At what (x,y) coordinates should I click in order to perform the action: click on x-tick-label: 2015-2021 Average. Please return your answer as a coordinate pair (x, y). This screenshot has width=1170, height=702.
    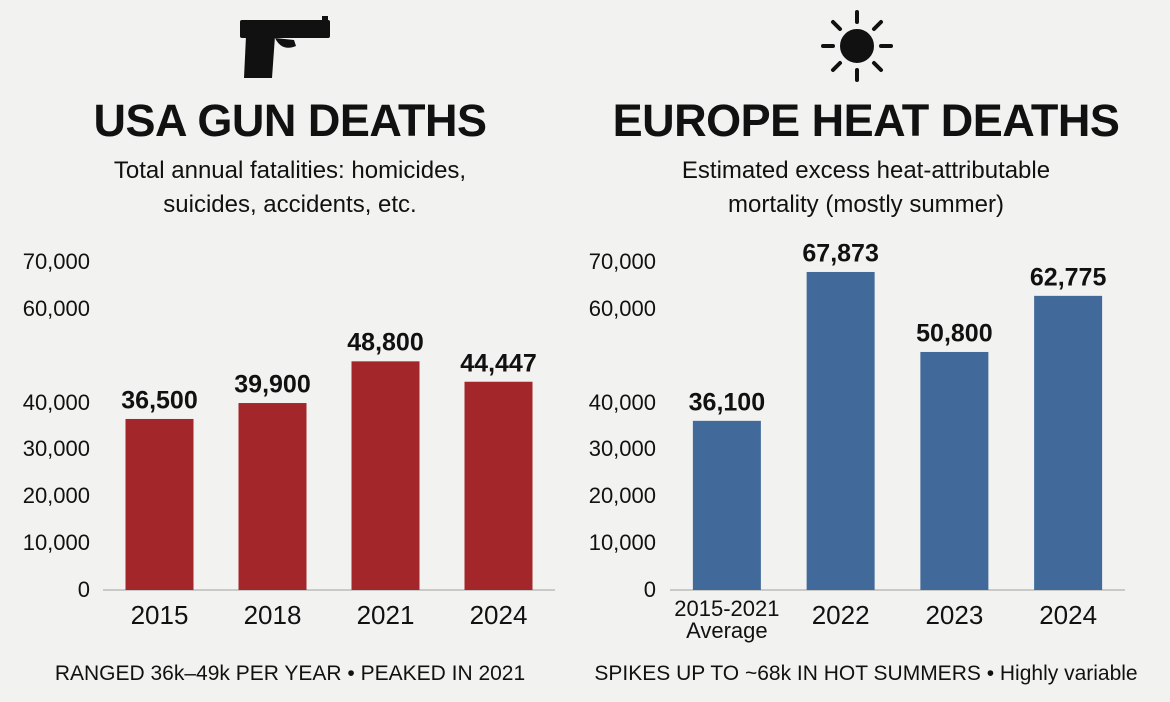
    Looking at the image, I should click on (727, 619).